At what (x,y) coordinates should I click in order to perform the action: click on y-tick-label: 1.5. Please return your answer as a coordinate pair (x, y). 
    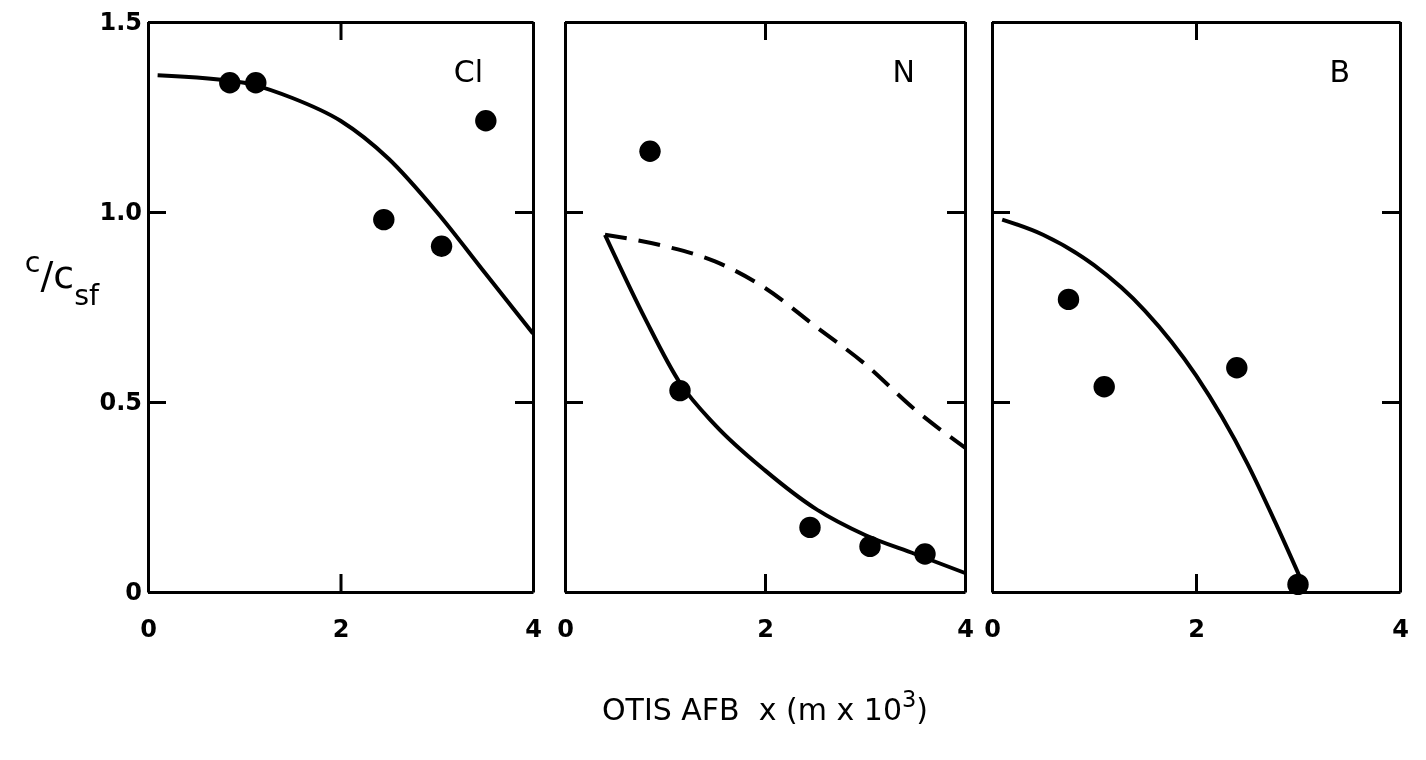
    Looking at the image, I should click on (120, 22).